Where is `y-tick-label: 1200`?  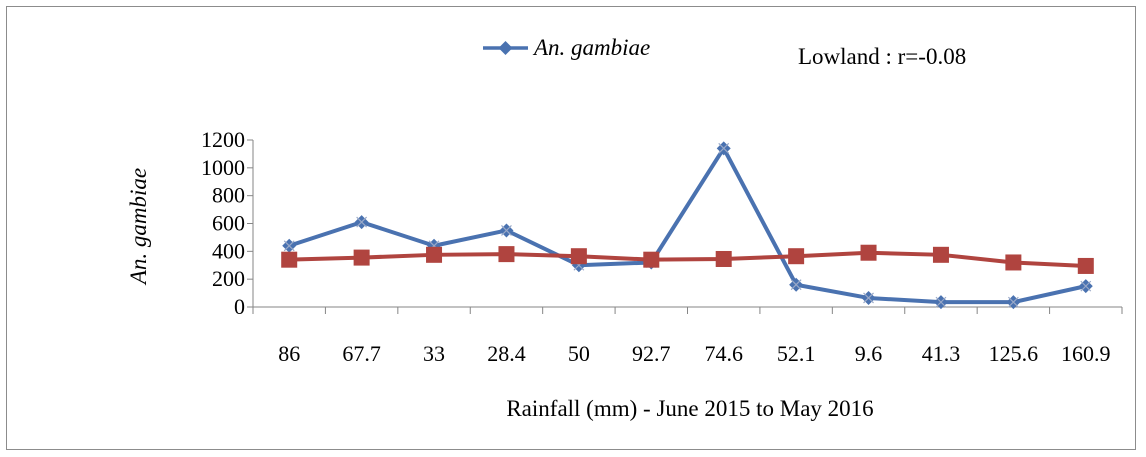 y-tick-label: 1200 is located at coordinates (223, 139).